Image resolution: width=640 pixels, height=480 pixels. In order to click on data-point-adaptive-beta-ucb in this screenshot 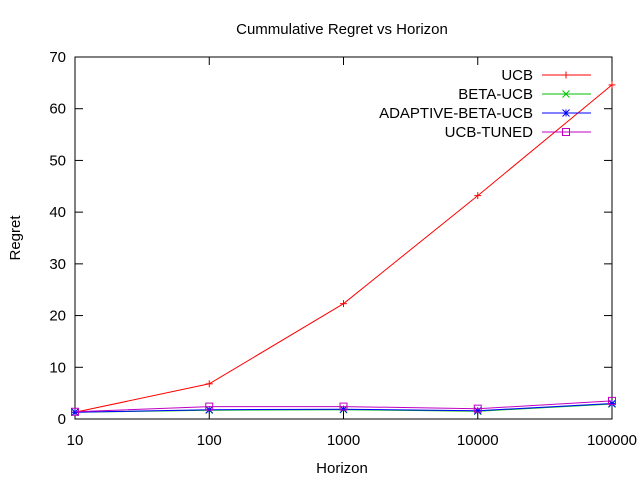, I will do `click(75, 412)`.